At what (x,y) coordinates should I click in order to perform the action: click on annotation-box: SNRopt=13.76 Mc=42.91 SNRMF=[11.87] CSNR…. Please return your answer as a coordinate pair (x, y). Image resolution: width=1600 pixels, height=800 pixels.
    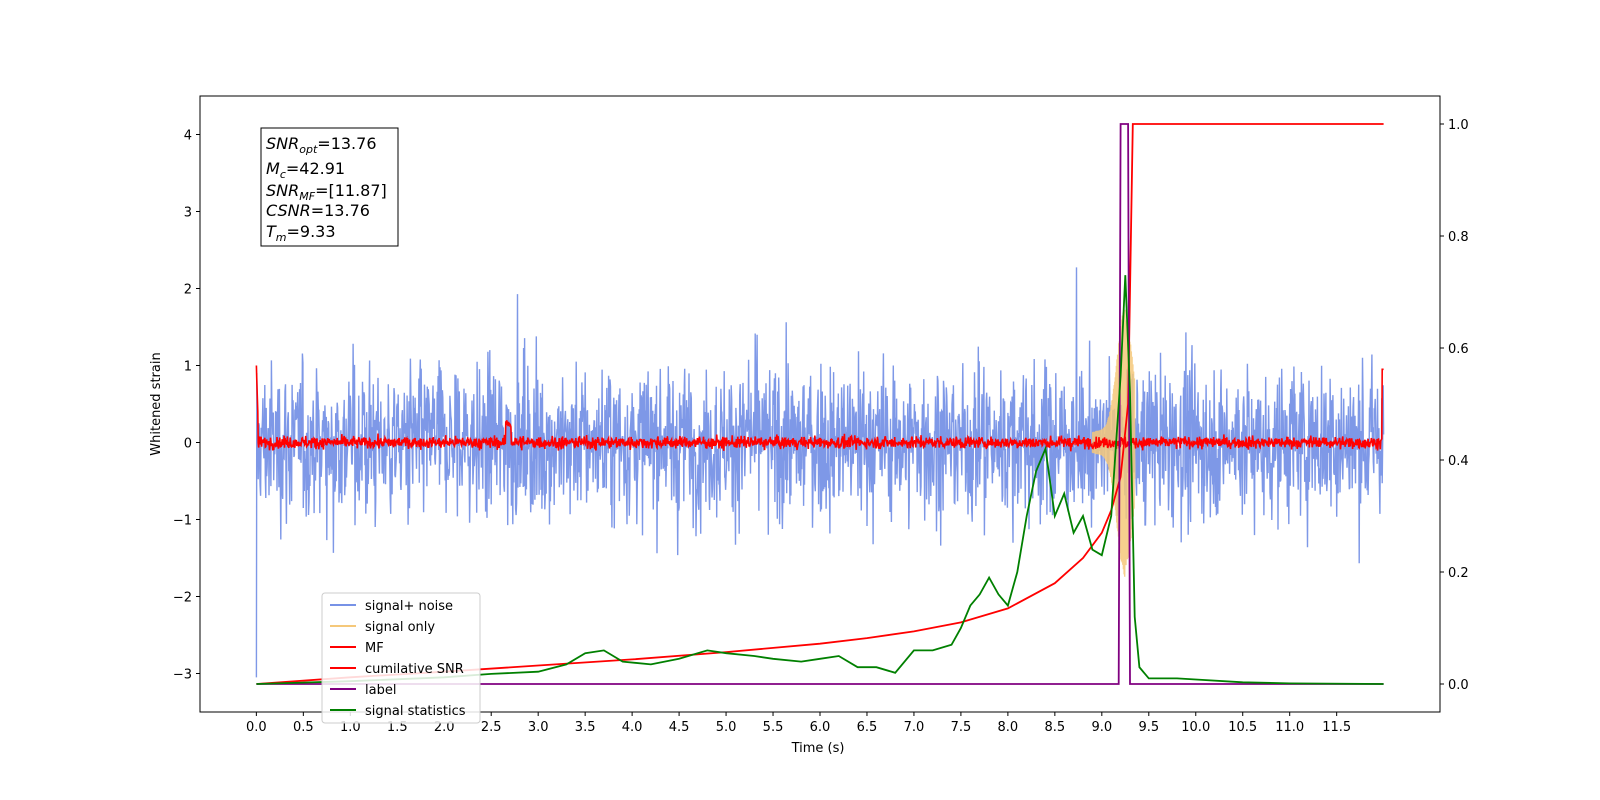
    Looking at the image, I should click on (329, 187).